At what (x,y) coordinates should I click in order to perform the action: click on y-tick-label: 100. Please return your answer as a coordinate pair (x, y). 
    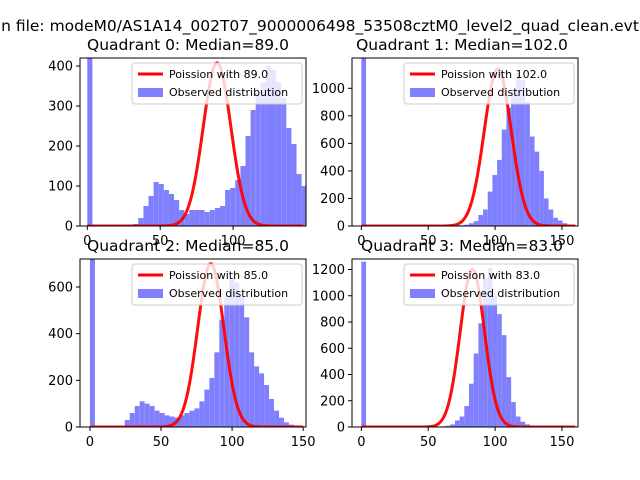
    Looking at the image, I should click on (60, 187).